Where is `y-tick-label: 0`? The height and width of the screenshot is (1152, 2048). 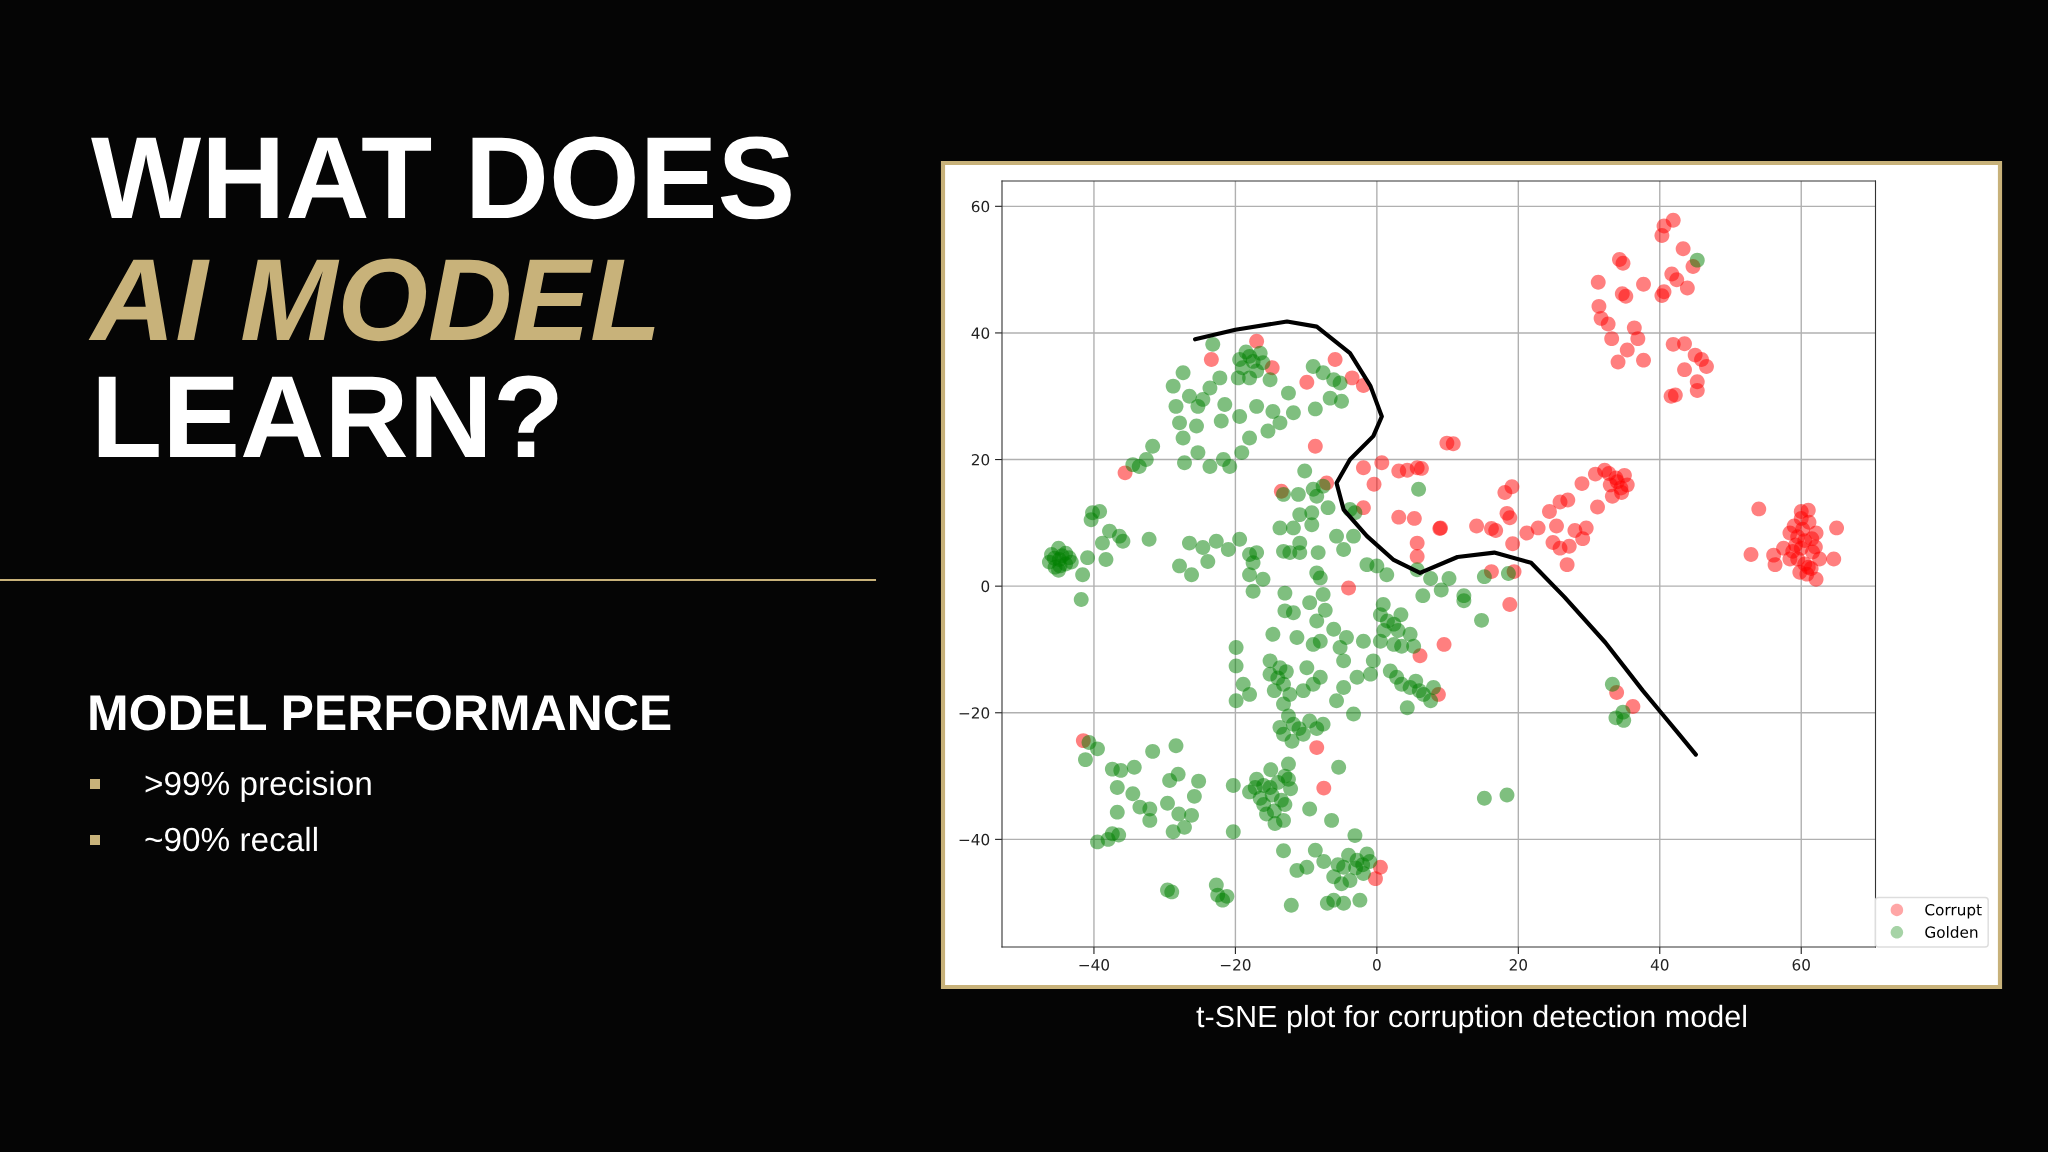 y-tick-label: 0 is located at coordinates (985, 586).